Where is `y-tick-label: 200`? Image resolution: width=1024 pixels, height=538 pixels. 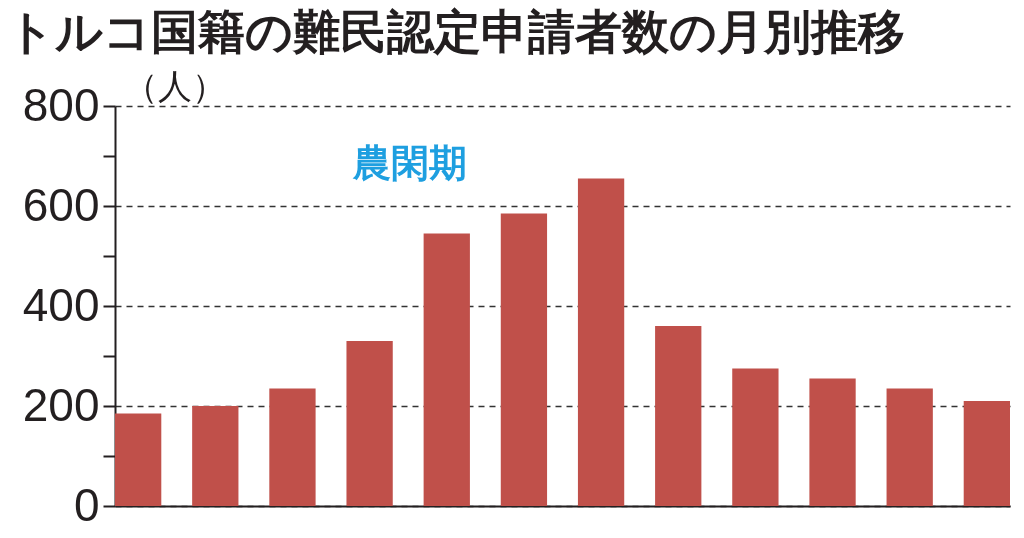 y-tick-label: 200 is located at coordinates (61, 404).